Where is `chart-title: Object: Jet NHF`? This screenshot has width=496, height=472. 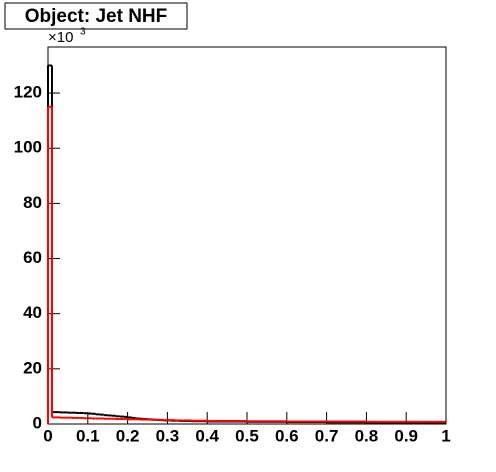 chart-title: Object: Jet NHF is located at coordinates (96, 16).